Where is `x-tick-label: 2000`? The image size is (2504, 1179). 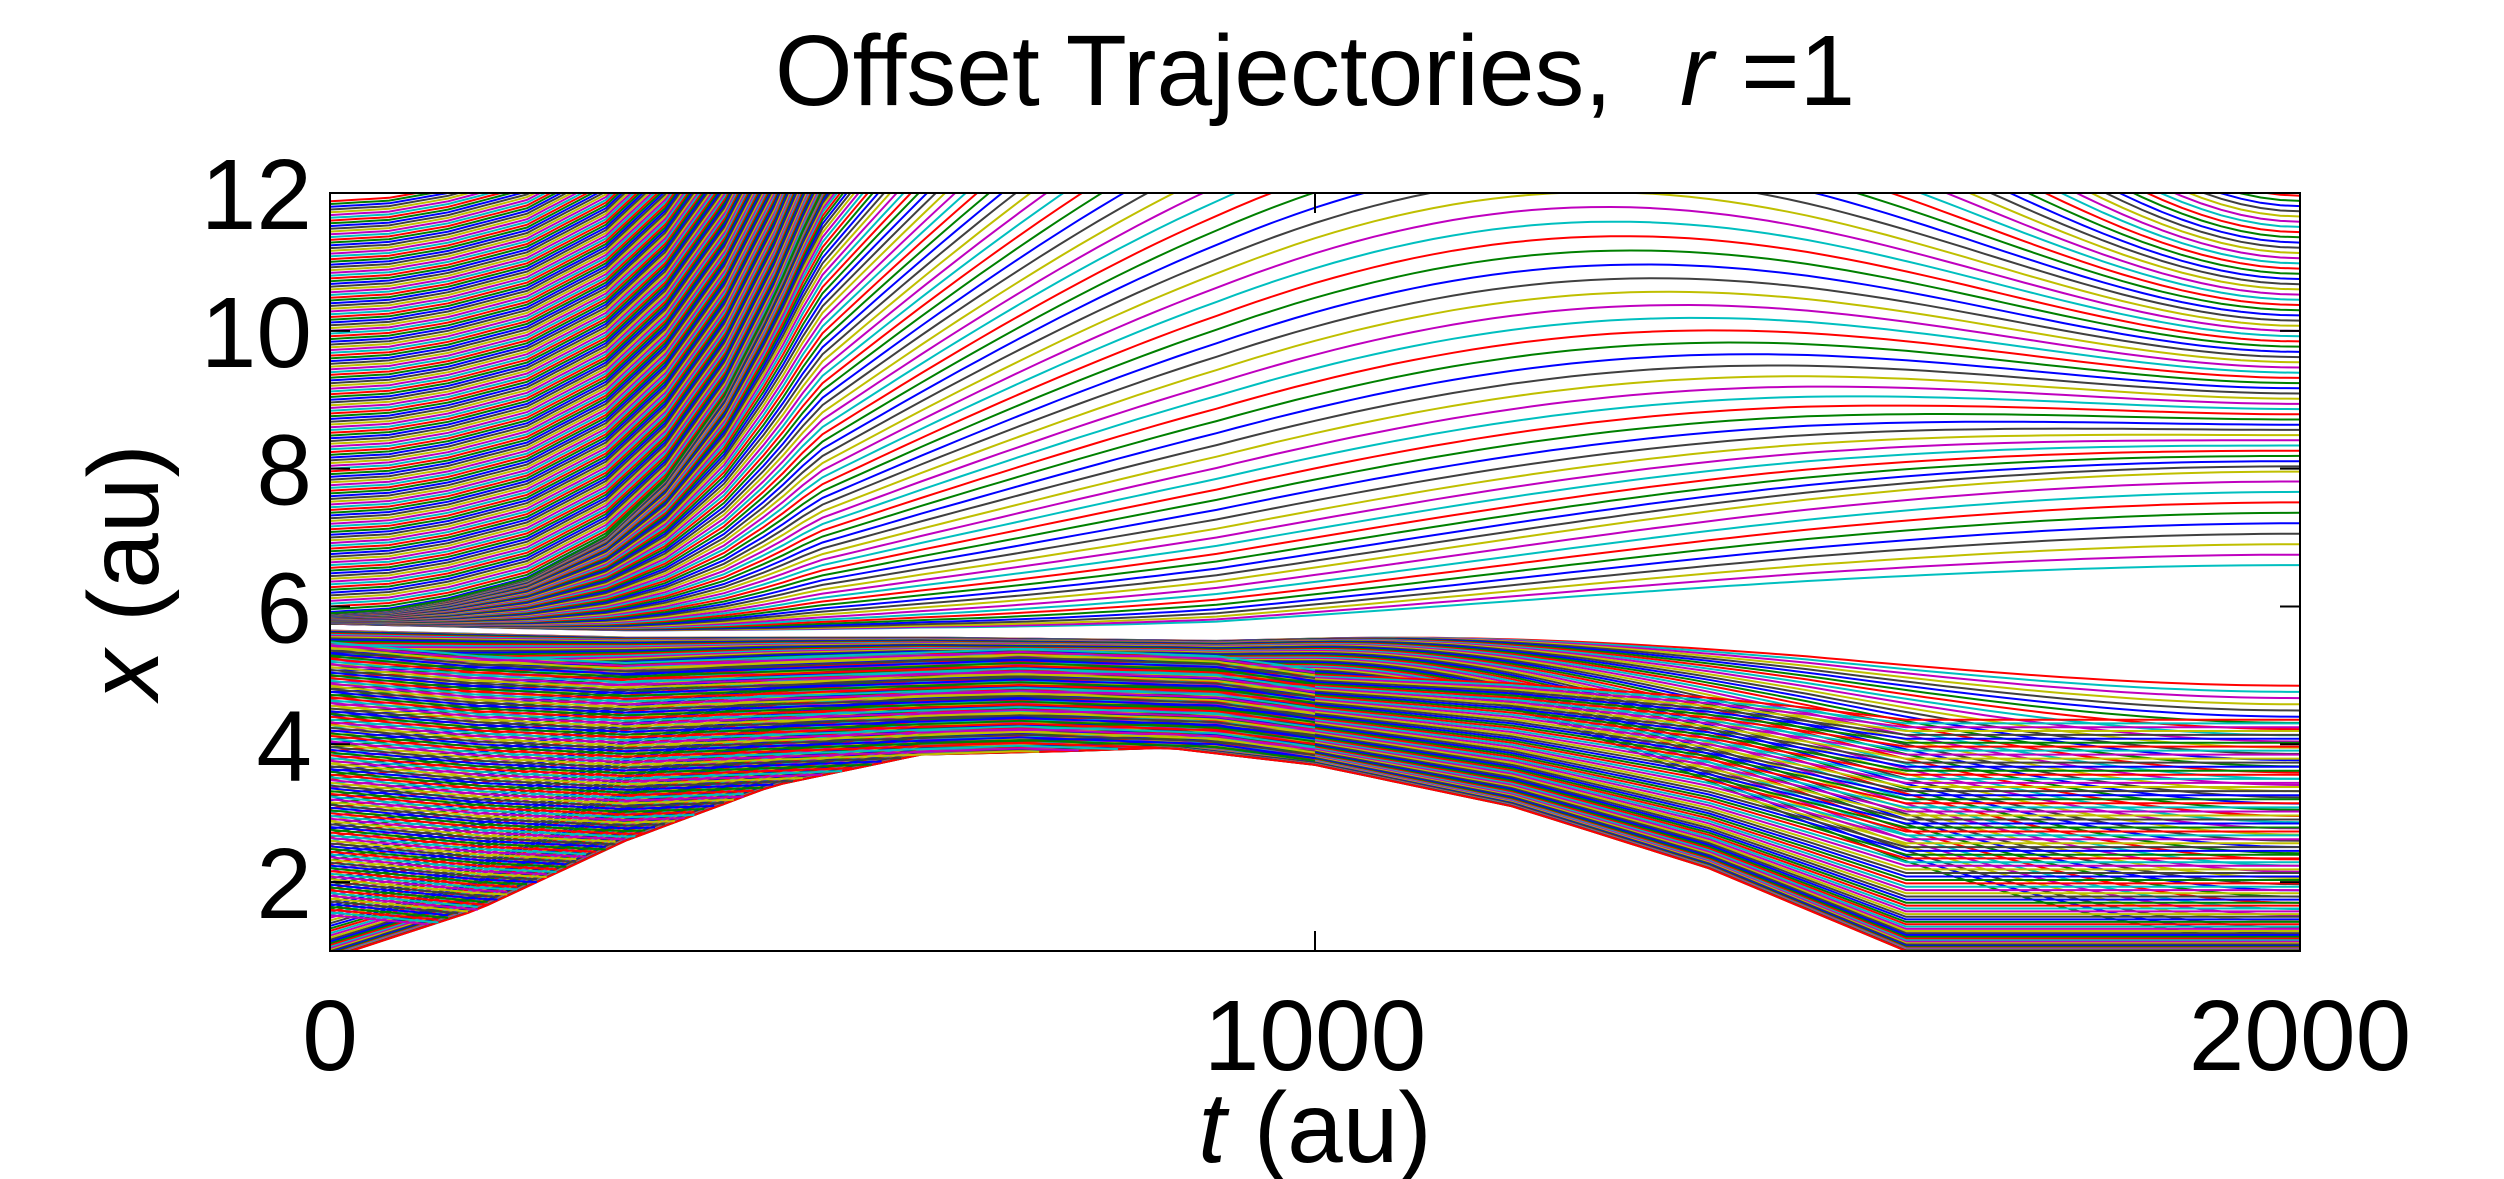 x-tick-label: 2000 is located at coordinates (2300, 1036).